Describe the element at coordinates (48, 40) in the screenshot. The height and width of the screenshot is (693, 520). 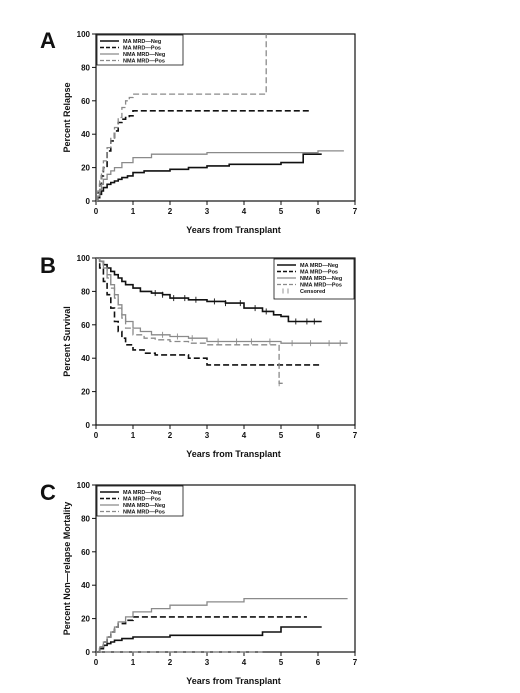
I see `panel-letter: A` at that location.